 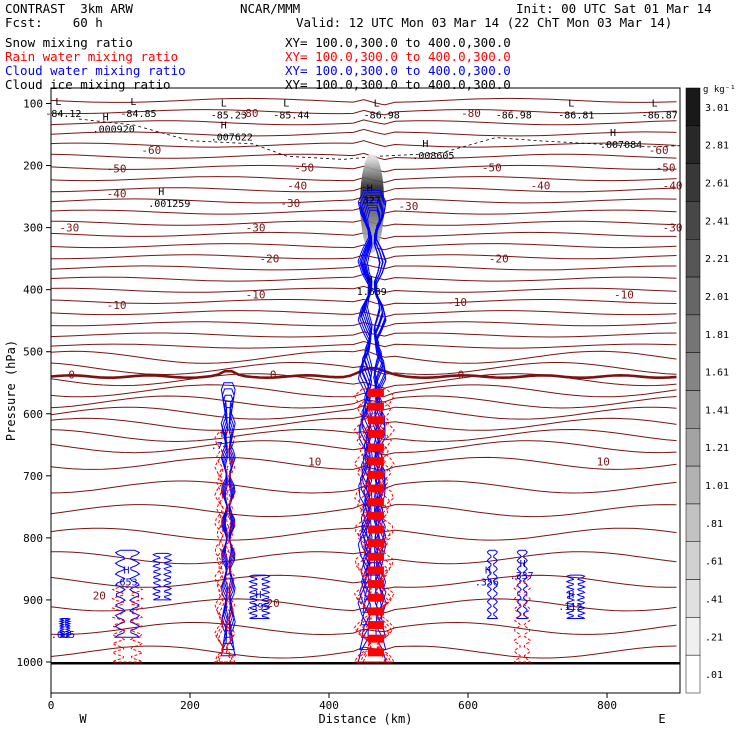 I want to click on colorbar-label: 2.61, so click(x=717, y=184).